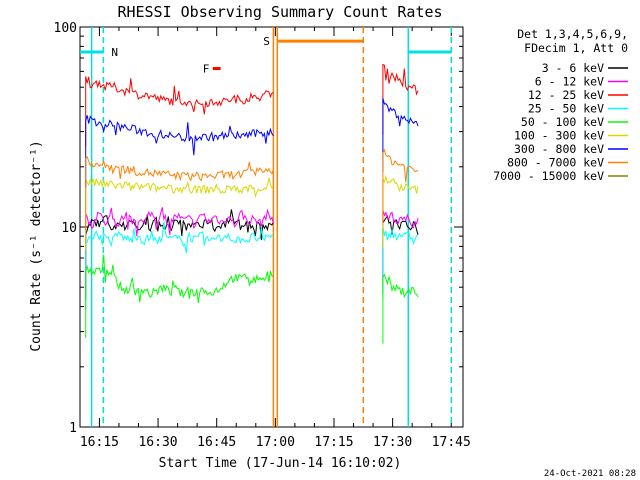  Describe the element at coordinates (65, 28) in the screenshot. I see `y-tick-label: 100` at that location.